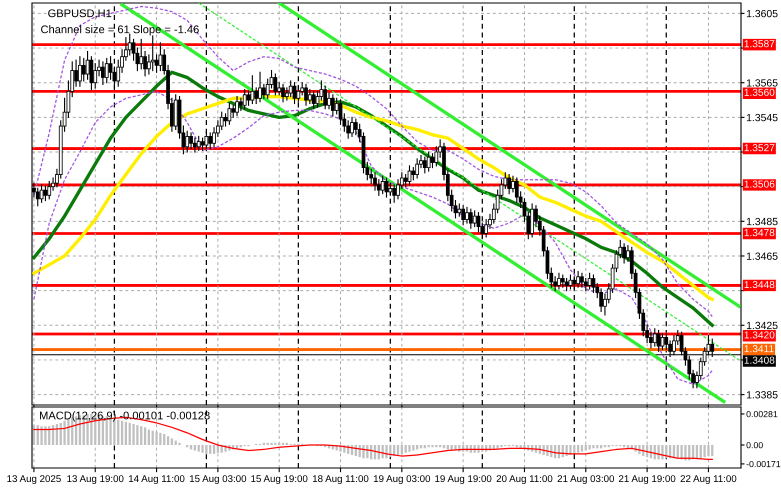 The image size is (781, 489). I want to click on ref-line-label: 1.3560, so click(759, 92).